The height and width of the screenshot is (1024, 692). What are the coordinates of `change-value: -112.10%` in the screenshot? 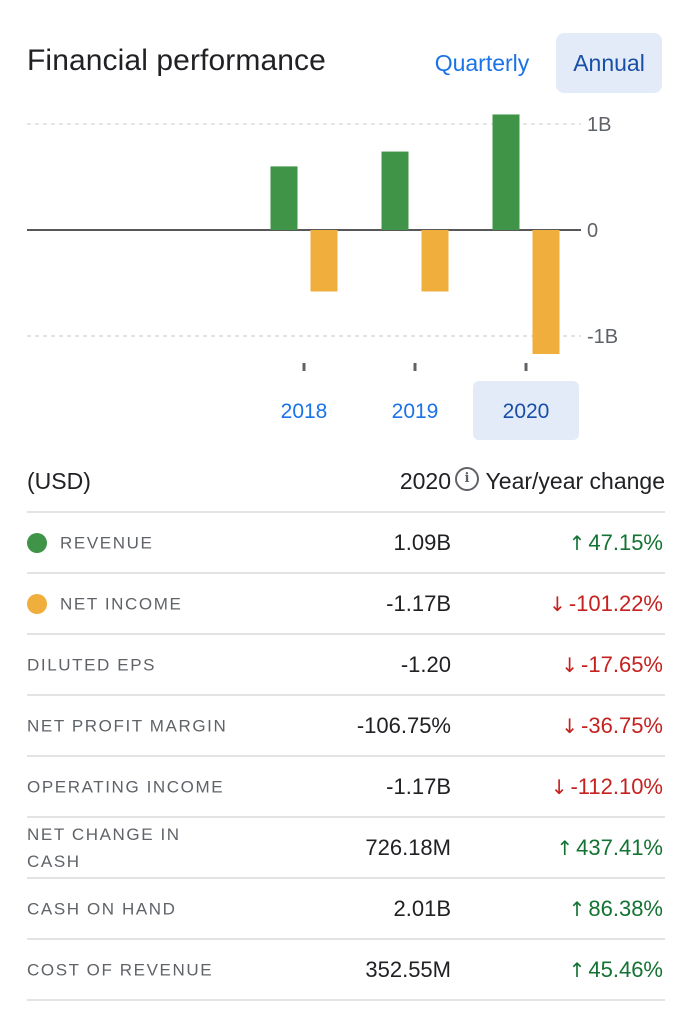 It's located at (616, 786).